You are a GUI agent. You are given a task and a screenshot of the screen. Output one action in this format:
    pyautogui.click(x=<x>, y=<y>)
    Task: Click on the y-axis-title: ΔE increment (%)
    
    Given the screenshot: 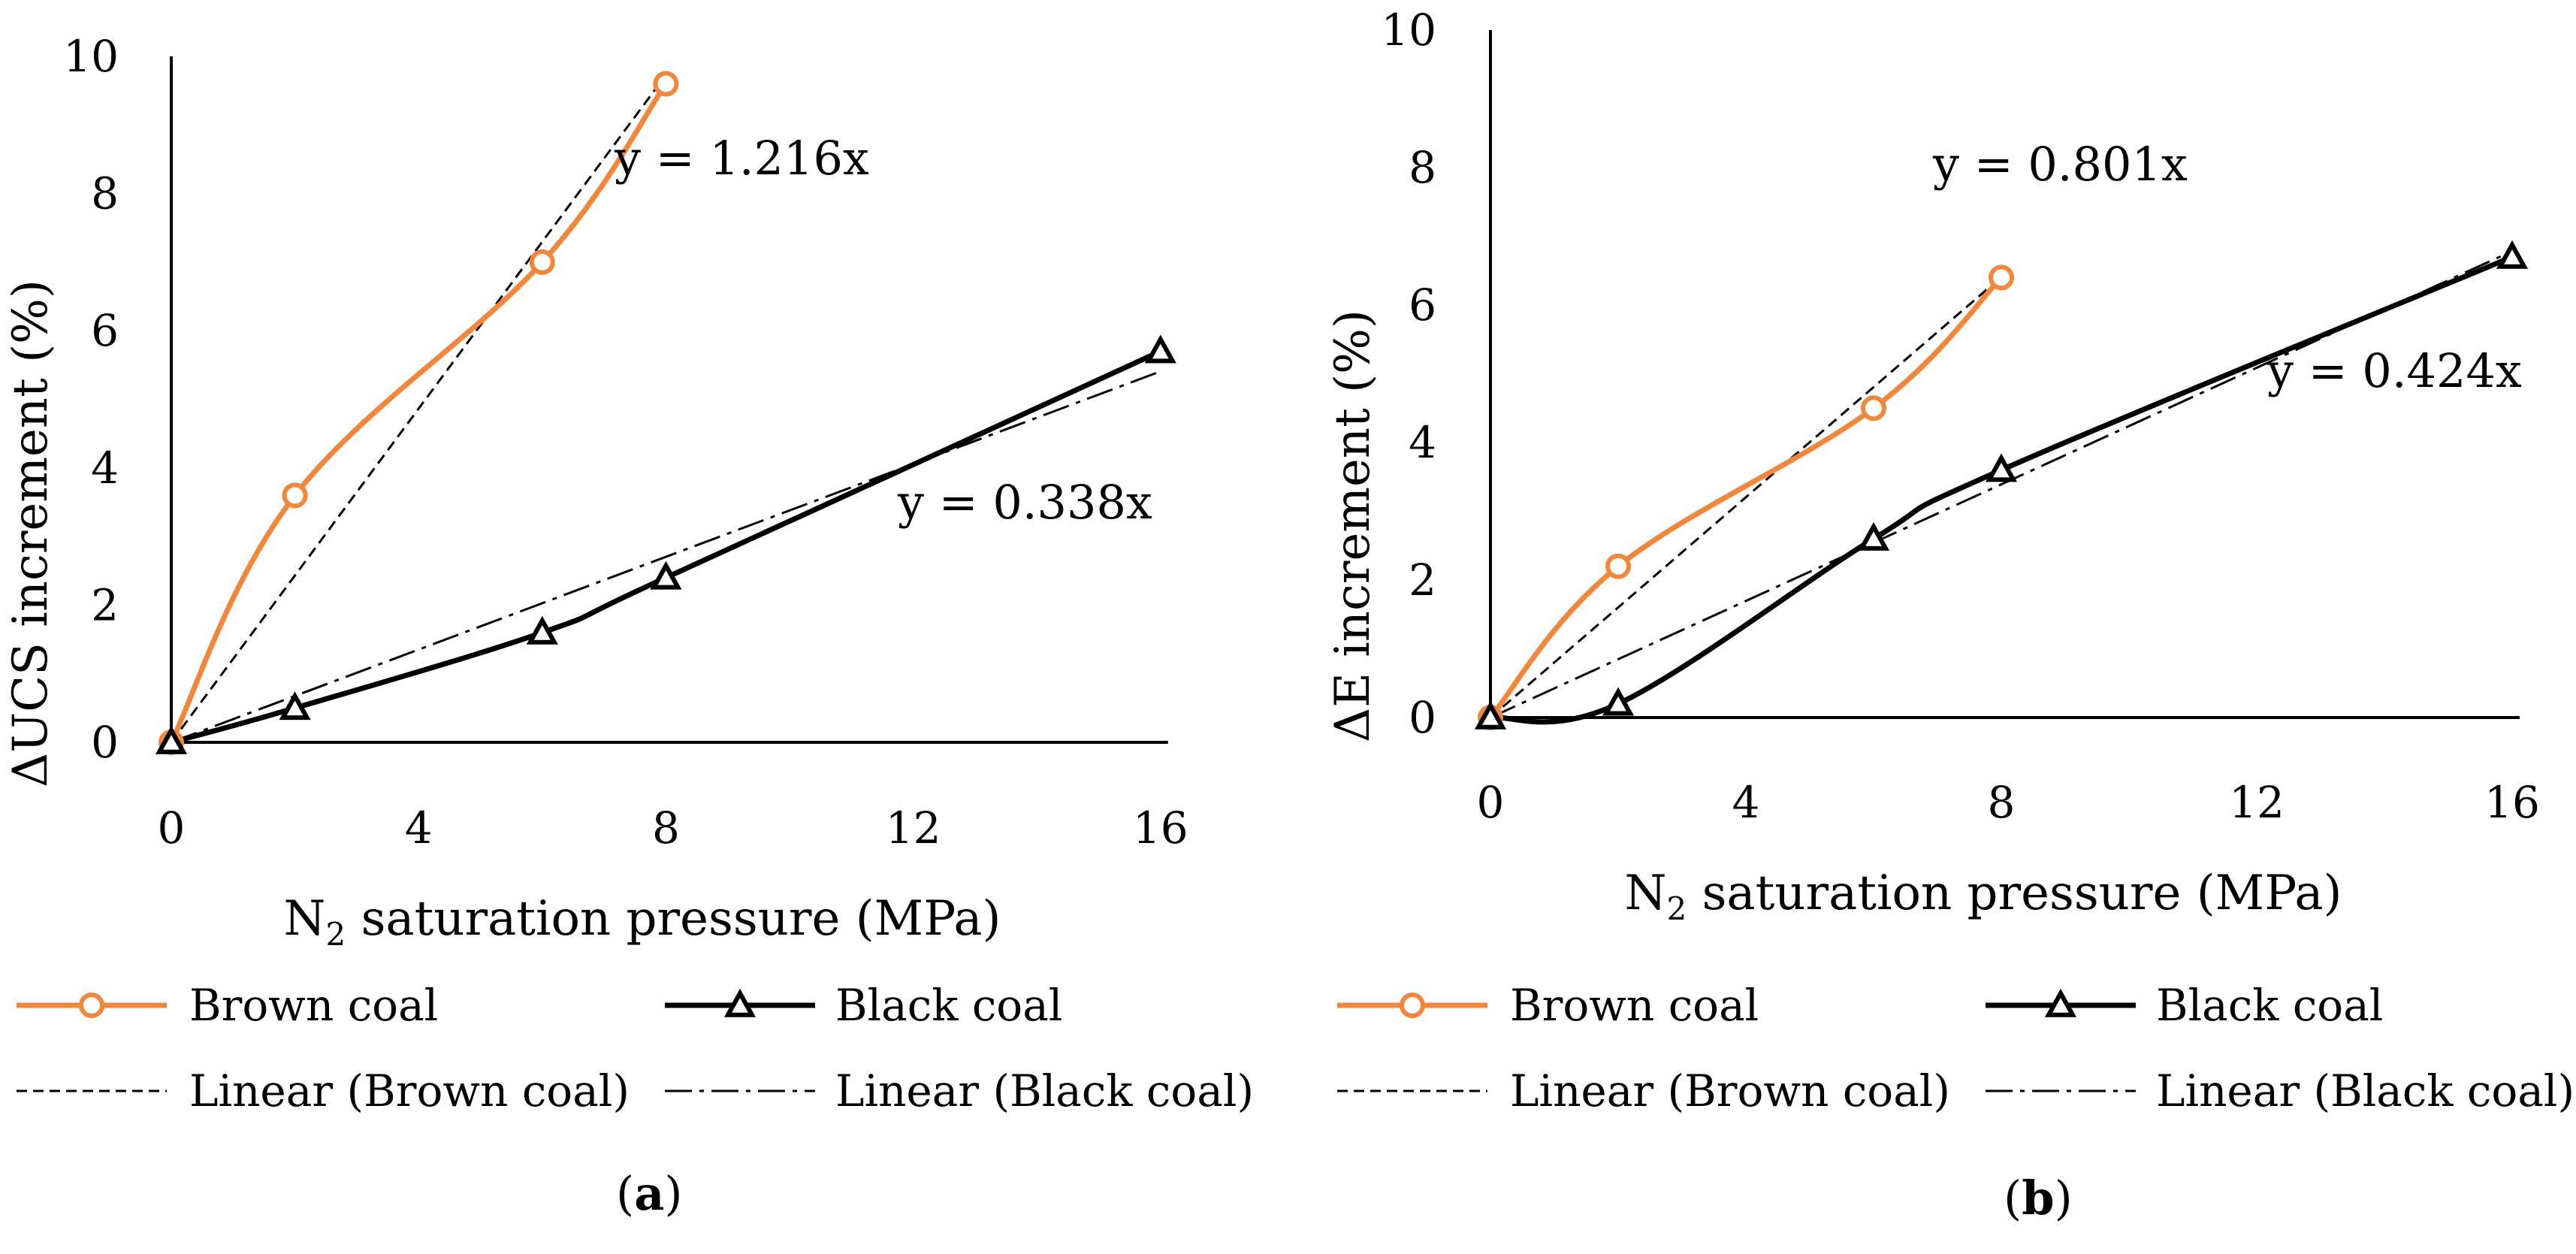 What is the action you would take?
    pyautogui.click(x=1353, y=526)
    